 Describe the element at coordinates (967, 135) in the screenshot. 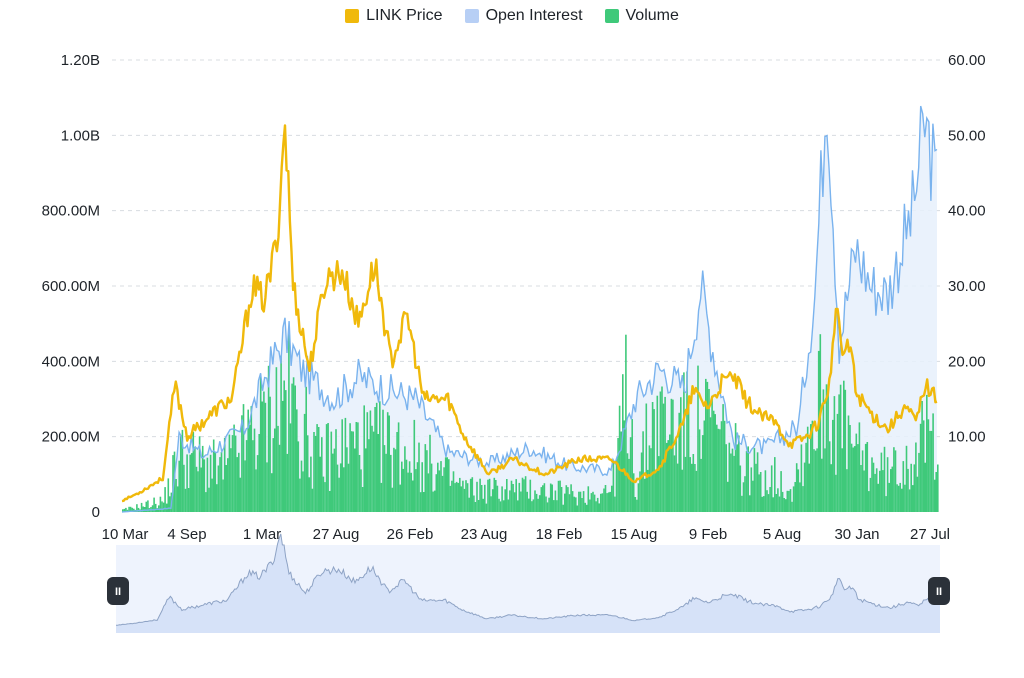

I see `right-tick-label: 50.00` at that location.